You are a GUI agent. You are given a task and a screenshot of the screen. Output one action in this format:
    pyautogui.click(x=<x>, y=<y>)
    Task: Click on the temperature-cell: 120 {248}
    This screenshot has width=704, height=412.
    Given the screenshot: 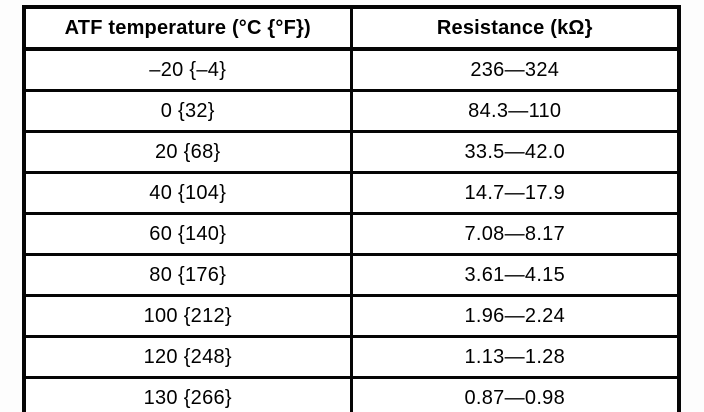 What is the action you would take?
    pyautogui.click(x=187, y=357)
    